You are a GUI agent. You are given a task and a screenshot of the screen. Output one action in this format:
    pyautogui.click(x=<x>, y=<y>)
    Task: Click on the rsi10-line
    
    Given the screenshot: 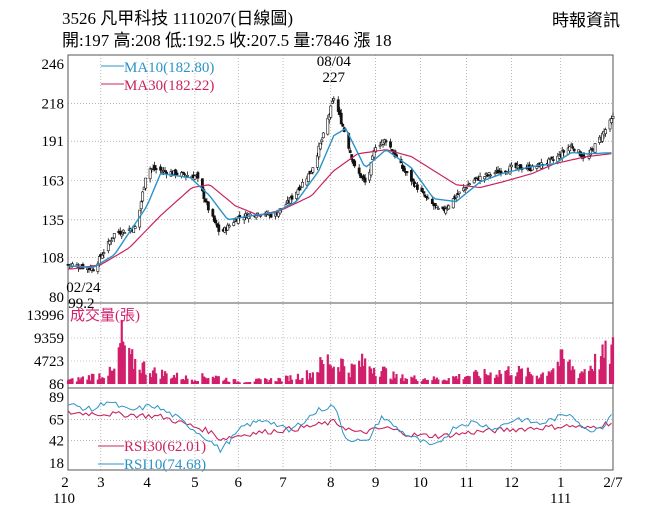 What is the action you would take?
    pyautogui.click(x=339, y=427)
    